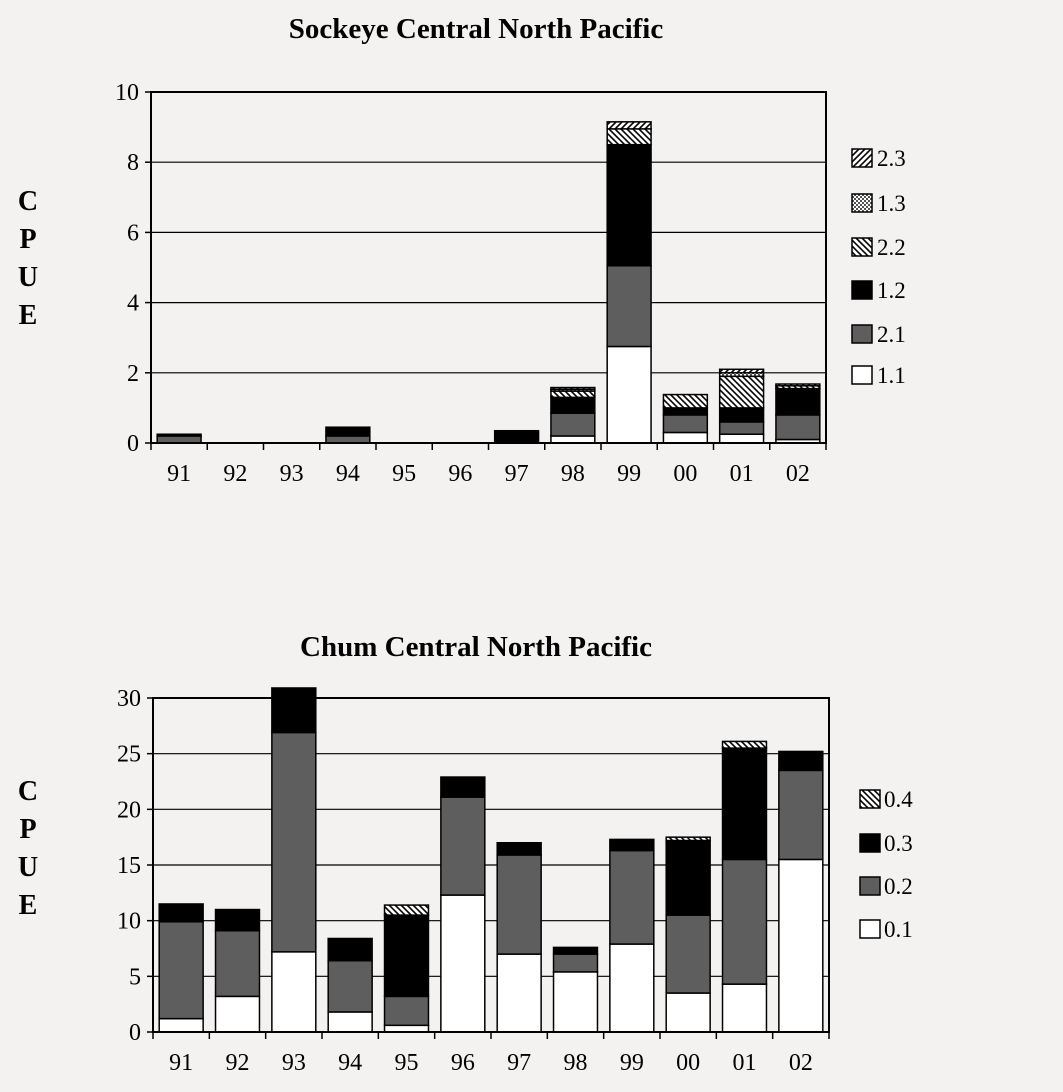  I want to click on bar-segment-99-2.3, so click(629, 125).